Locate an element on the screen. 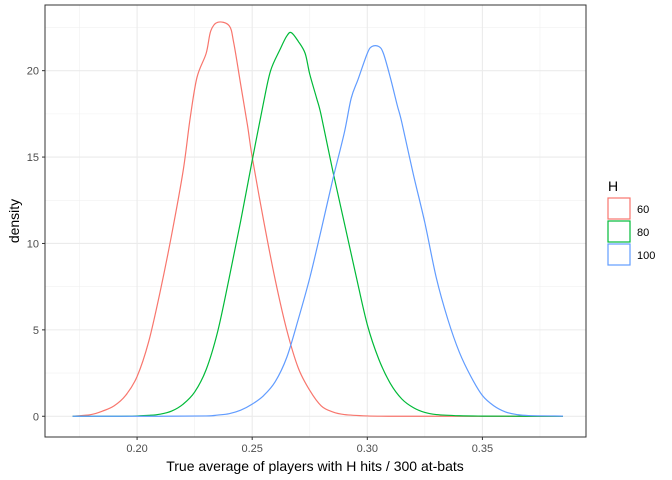  x-tick-label: 0.20 is located at coordinates (136, 449).